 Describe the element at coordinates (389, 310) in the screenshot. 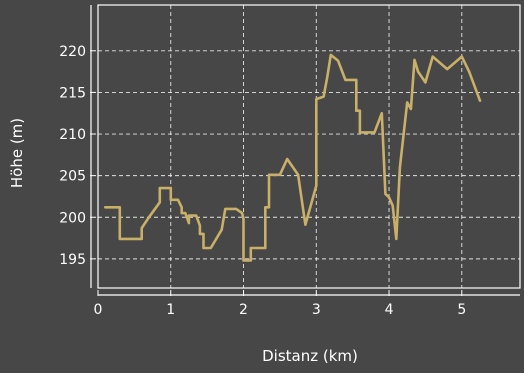

I see `x-tick-label: 4` at that location.